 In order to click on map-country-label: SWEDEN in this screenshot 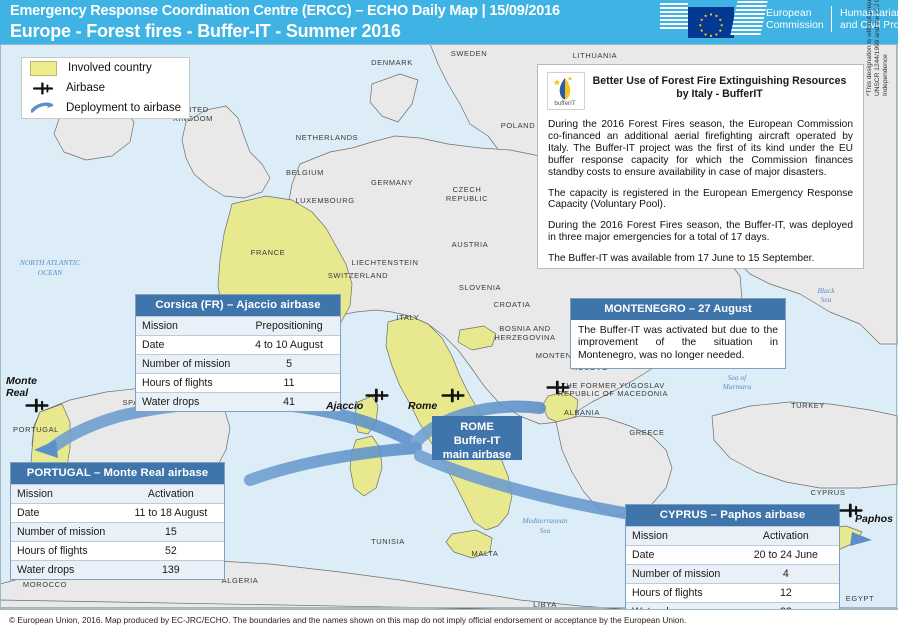, I will do `click(469, 53)`.